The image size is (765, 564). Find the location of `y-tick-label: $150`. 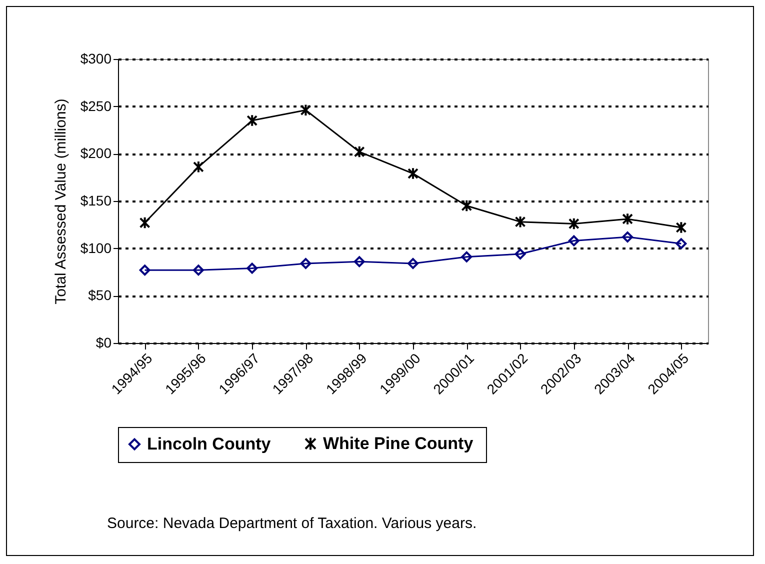

y-tick-label: $150 is located at coordinates (96, 200).